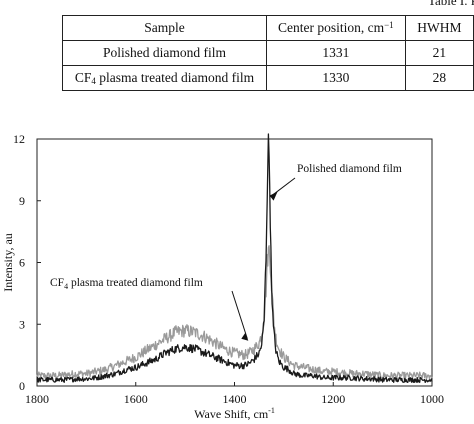 This screenshot has height=424, width=474. I want to click on cell-center-position: 1330, so click(335, 78).